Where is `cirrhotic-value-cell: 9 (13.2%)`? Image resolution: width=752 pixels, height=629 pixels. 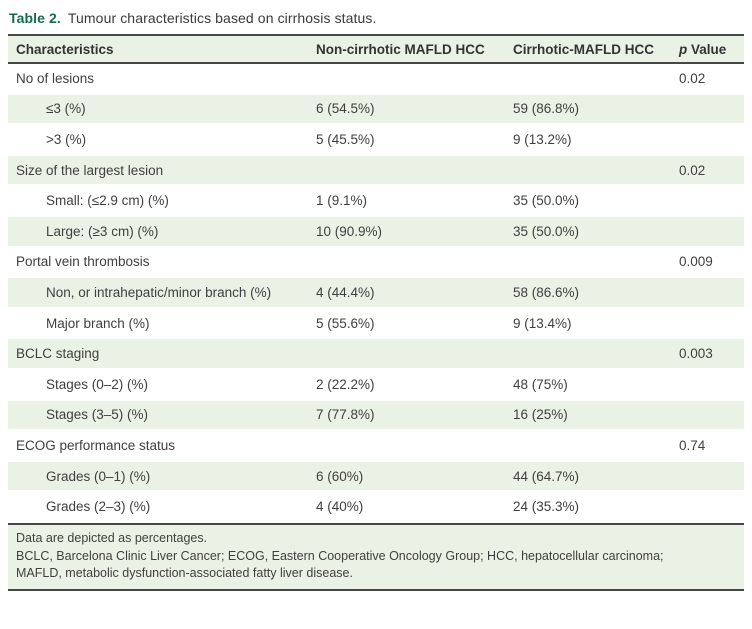 cirrhotic-value-cell: 9 (13.2%) is located at coordinates (542, 139).